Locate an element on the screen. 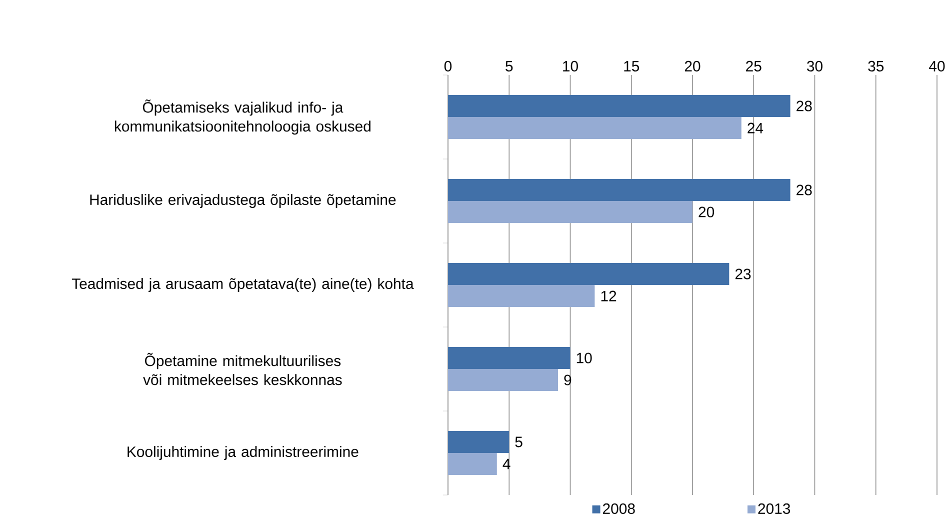 Image resolution: width=952 pixels, height=526 pixels. y-tick-label: Õpetamiseks vajalikud info- ja kommunikatsioonitehnoloogia oskused is located at coordinates (242, 117).